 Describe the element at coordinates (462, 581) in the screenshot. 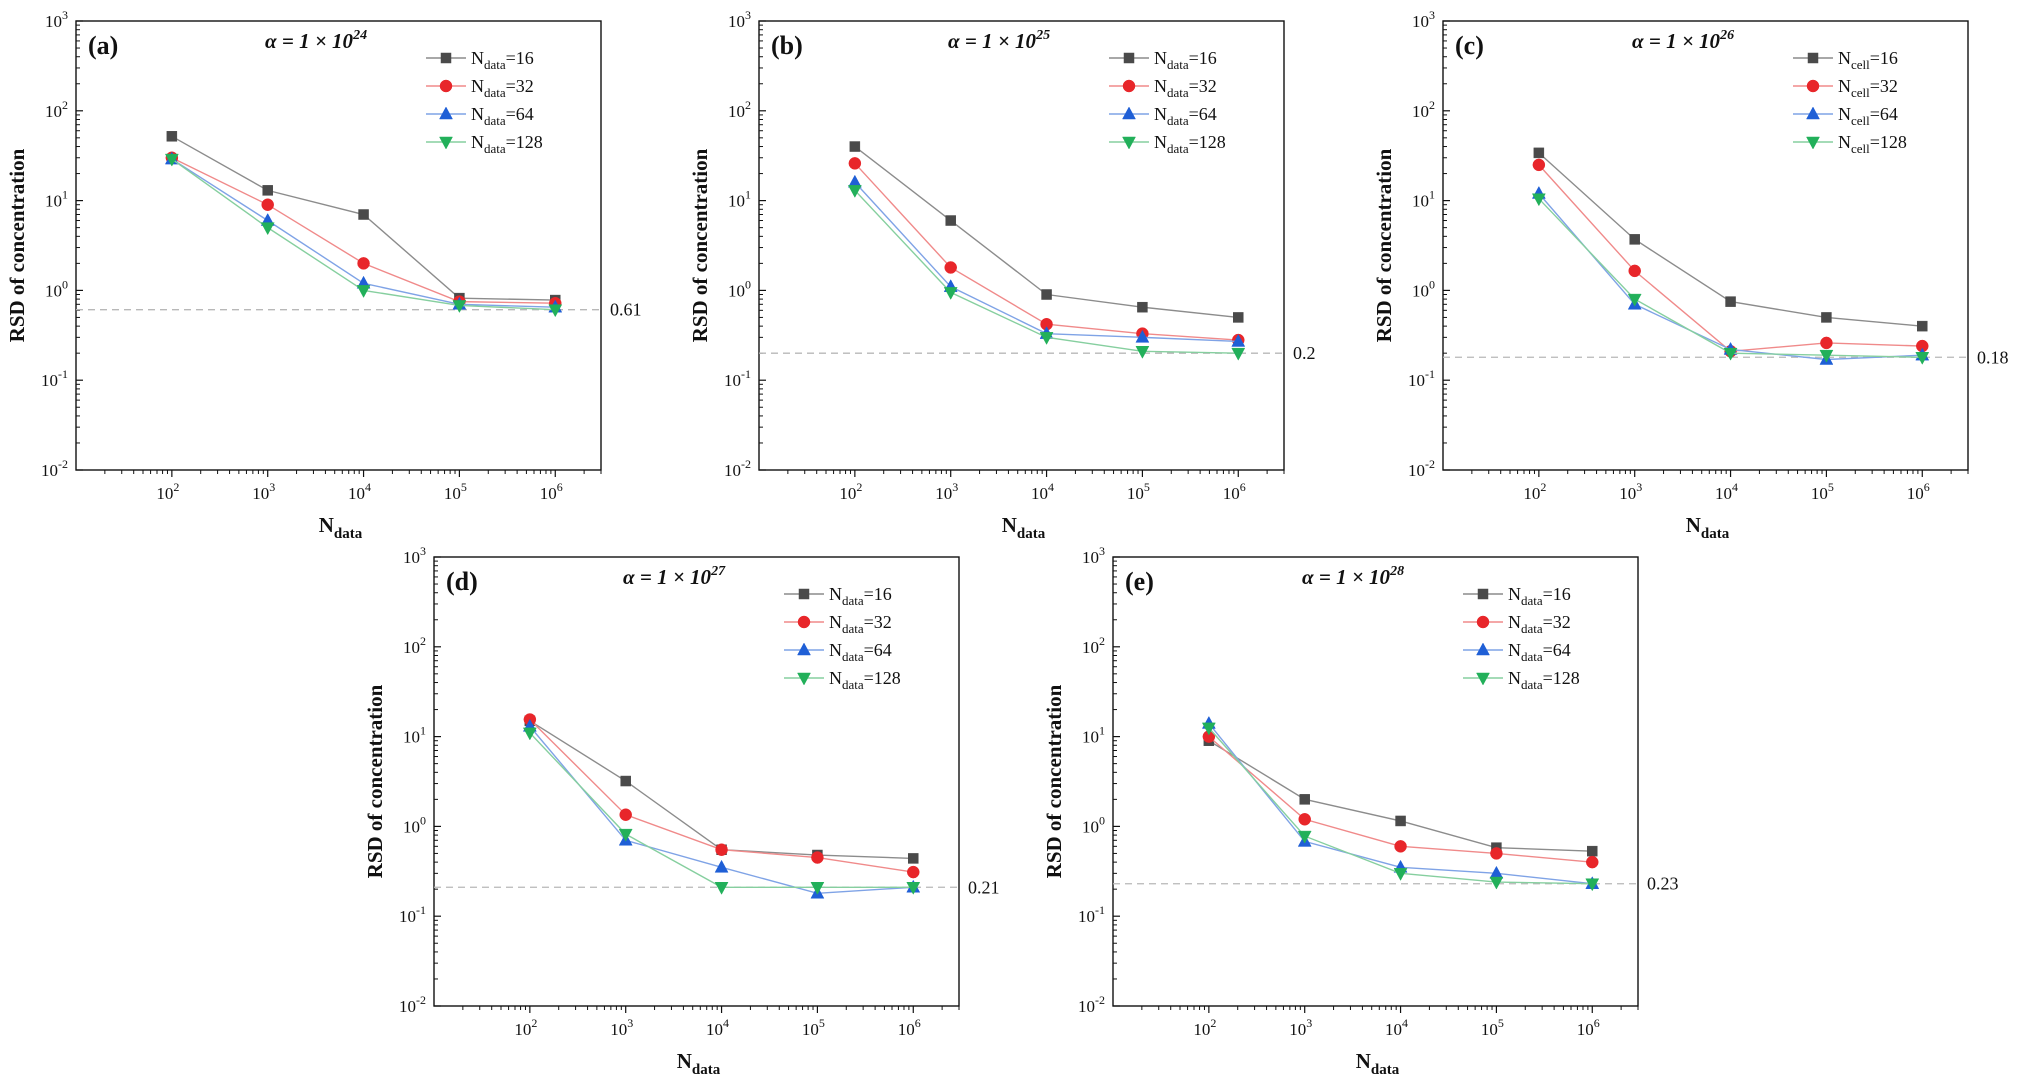

I see `panel-letter: (d)` at that location.